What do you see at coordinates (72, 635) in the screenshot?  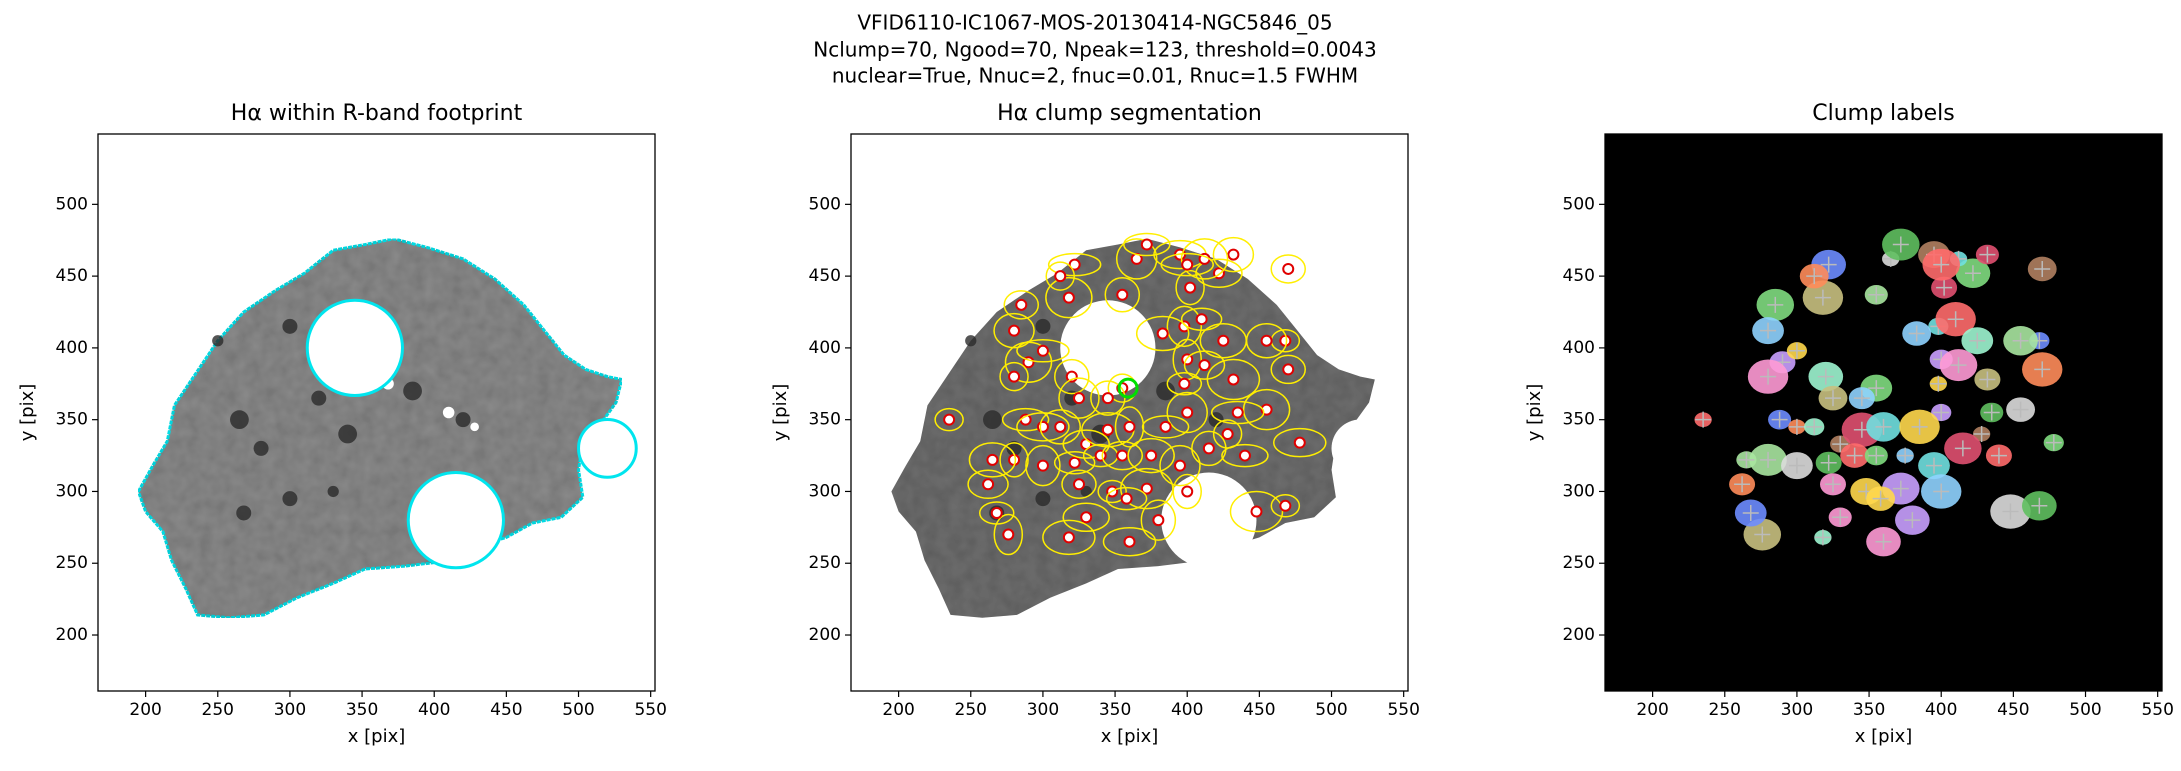 I see `y-tick-label: 200` at bounding box center [72, 635].